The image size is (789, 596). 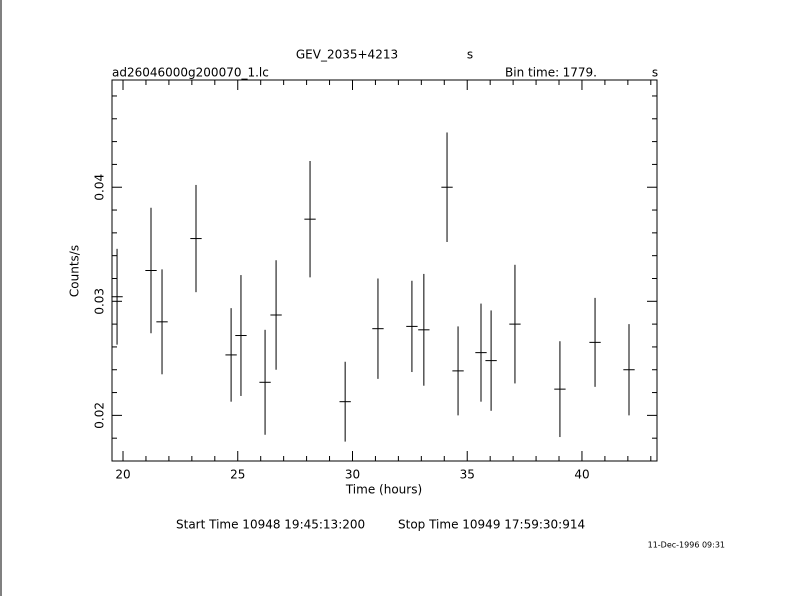 I want to click on bin-time-label: Bin time:, so click(x=532, y=73).